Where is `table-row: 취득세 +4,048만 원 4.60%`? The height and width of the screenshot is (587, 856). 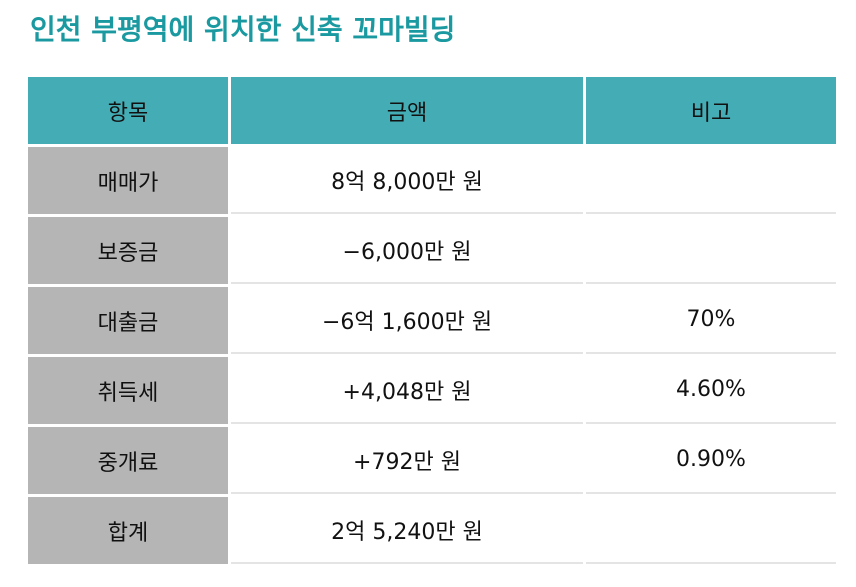
table-row: 취득세 +4,048만 원 4.60% is located at coordinates (432, 390).